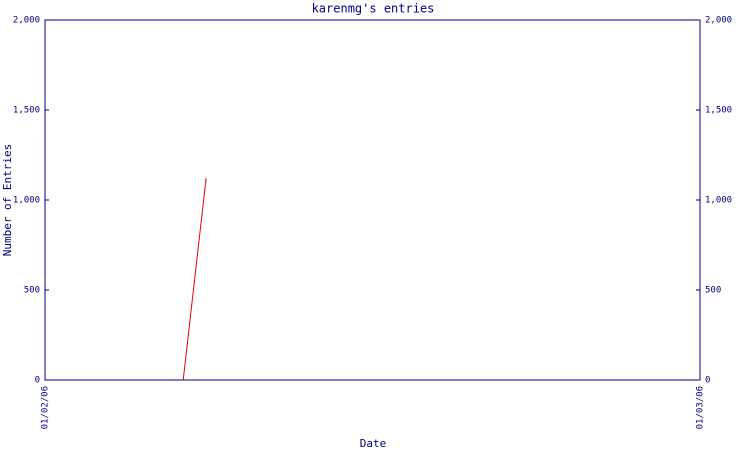  I want to click on chart-title: karenmg's entries, so click(373, 9).